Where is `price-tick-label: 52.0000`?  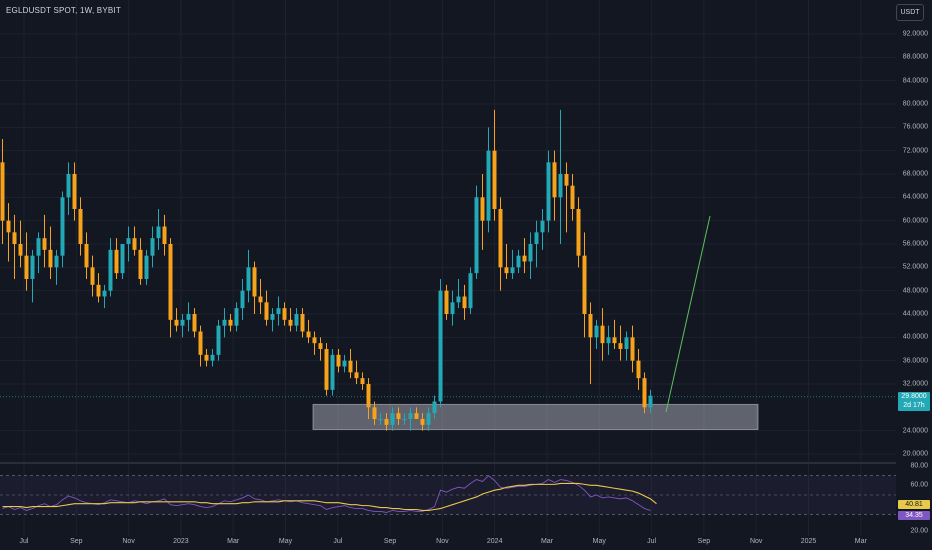 price-tick-label: 52.0000 is located at coordinates (915, 267).